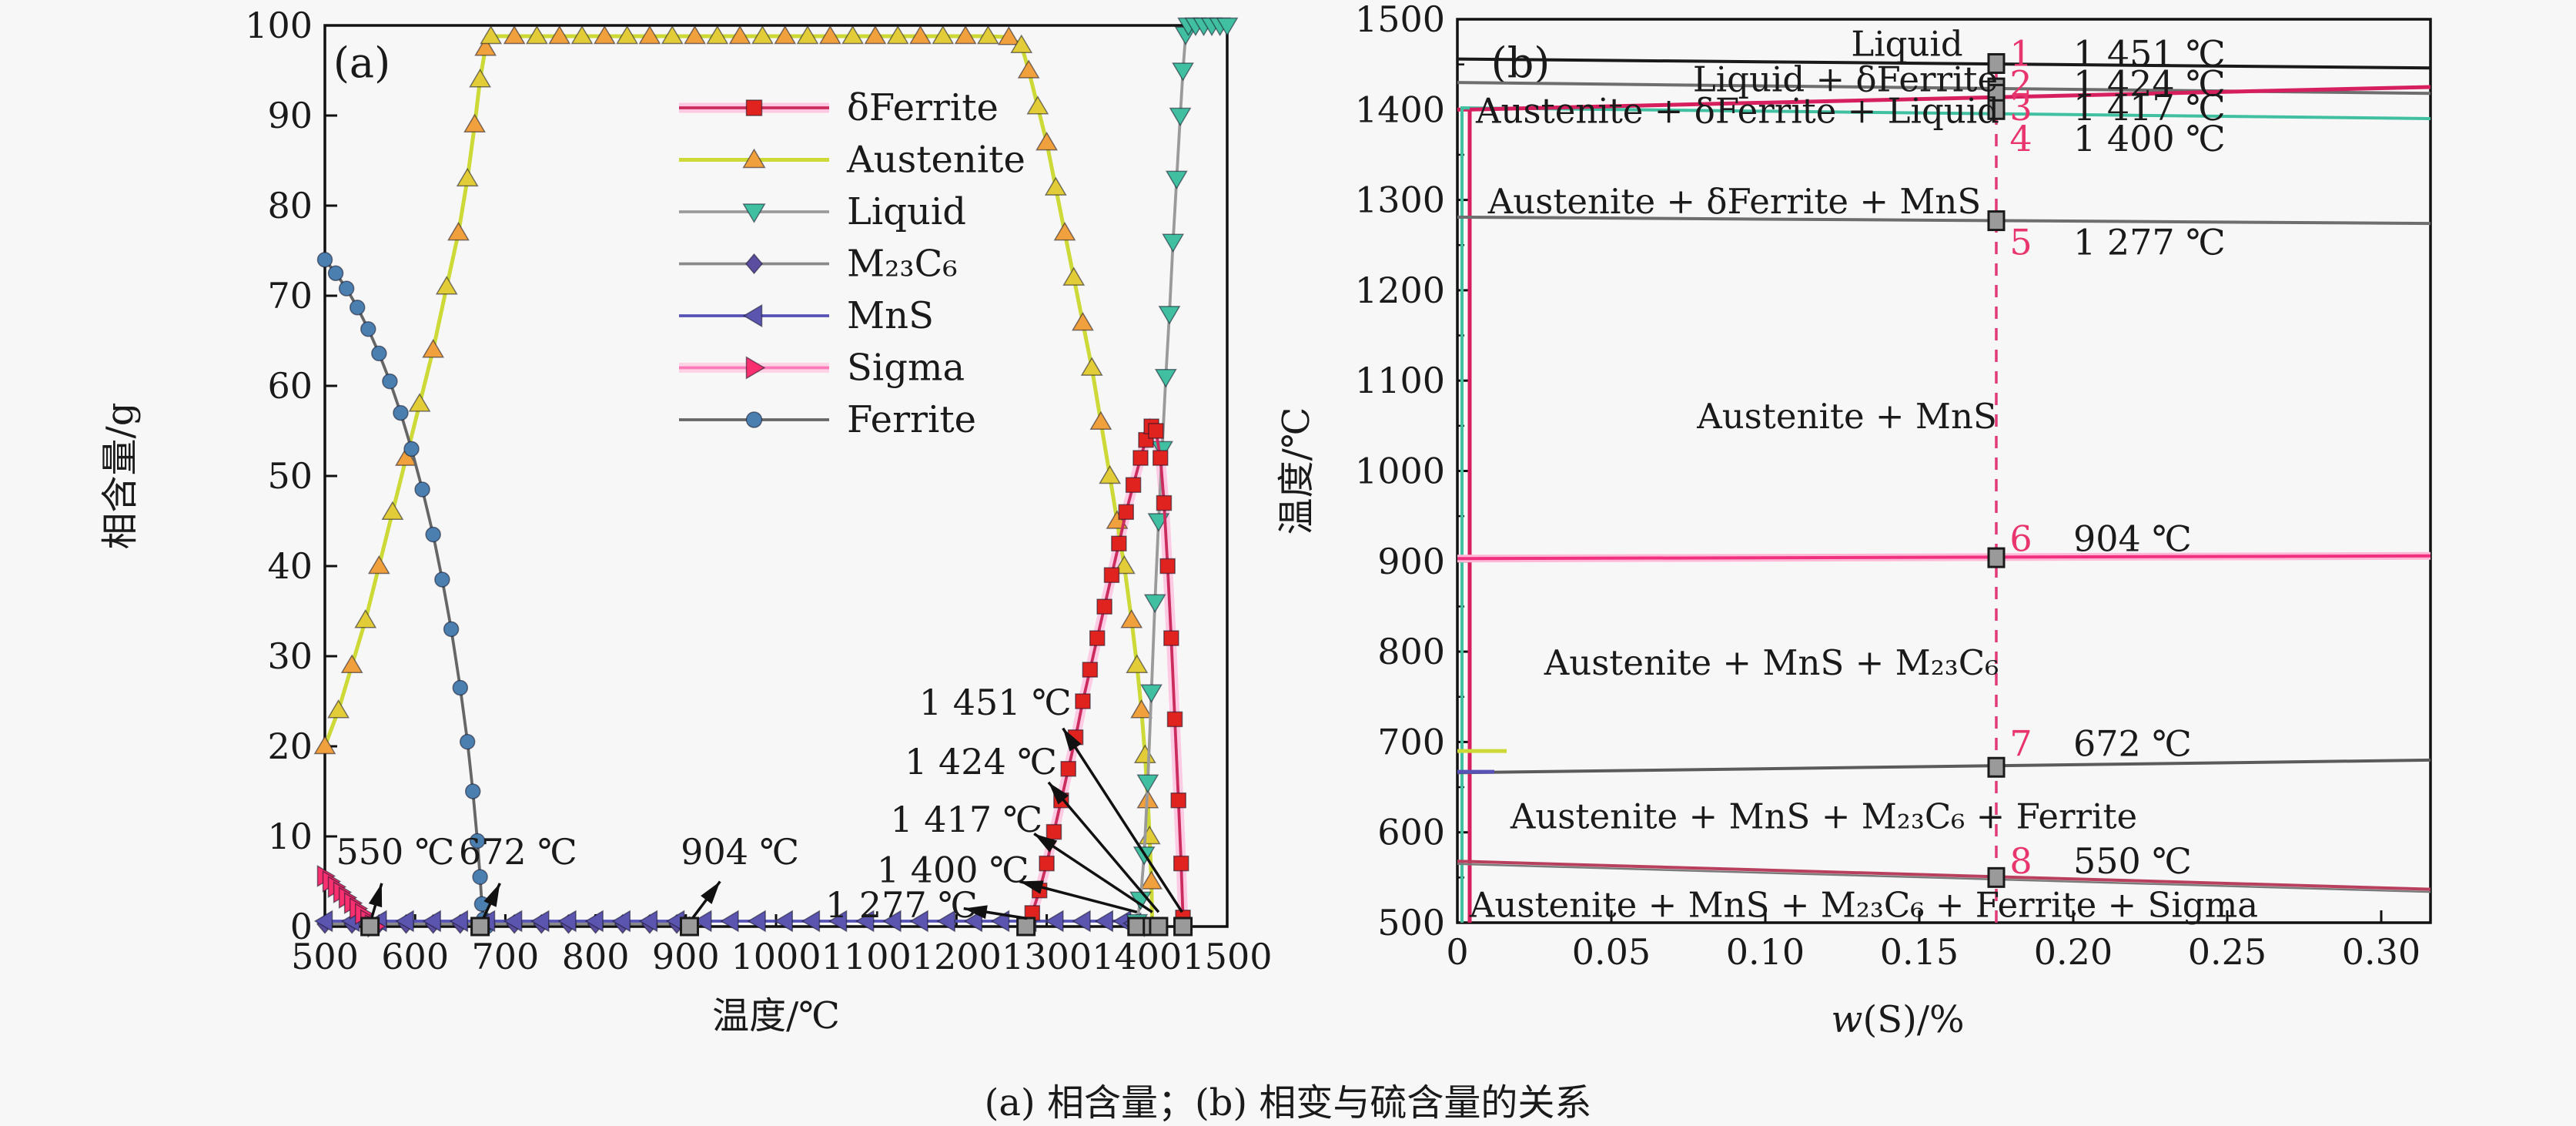  Describe the element at coordinates (279, 25) in the screenshot. I see `y-tick-label: 100` at that location.